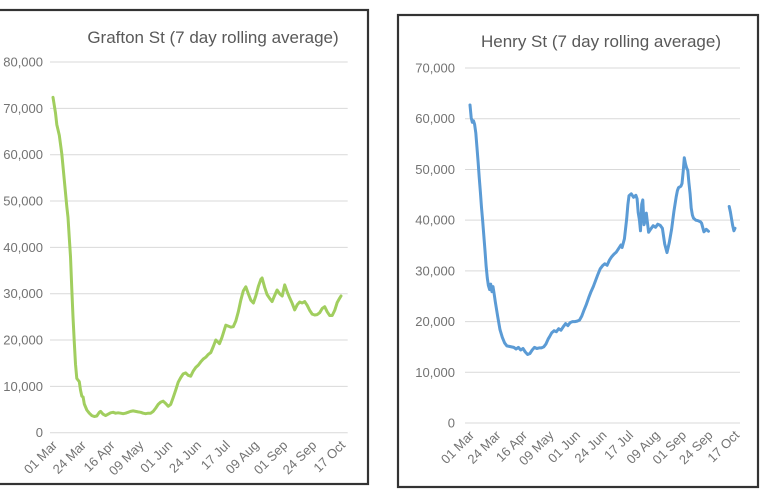  What do you see at coordinates (70, 457) in the screenshot?
I see `x-tick-label: 24 Mar` at bounding box center [70, 457].